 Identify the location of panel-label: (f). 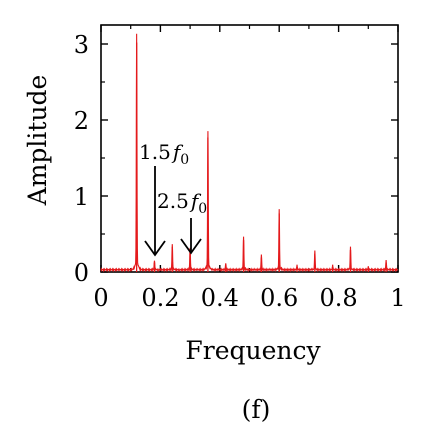
(256, 409).